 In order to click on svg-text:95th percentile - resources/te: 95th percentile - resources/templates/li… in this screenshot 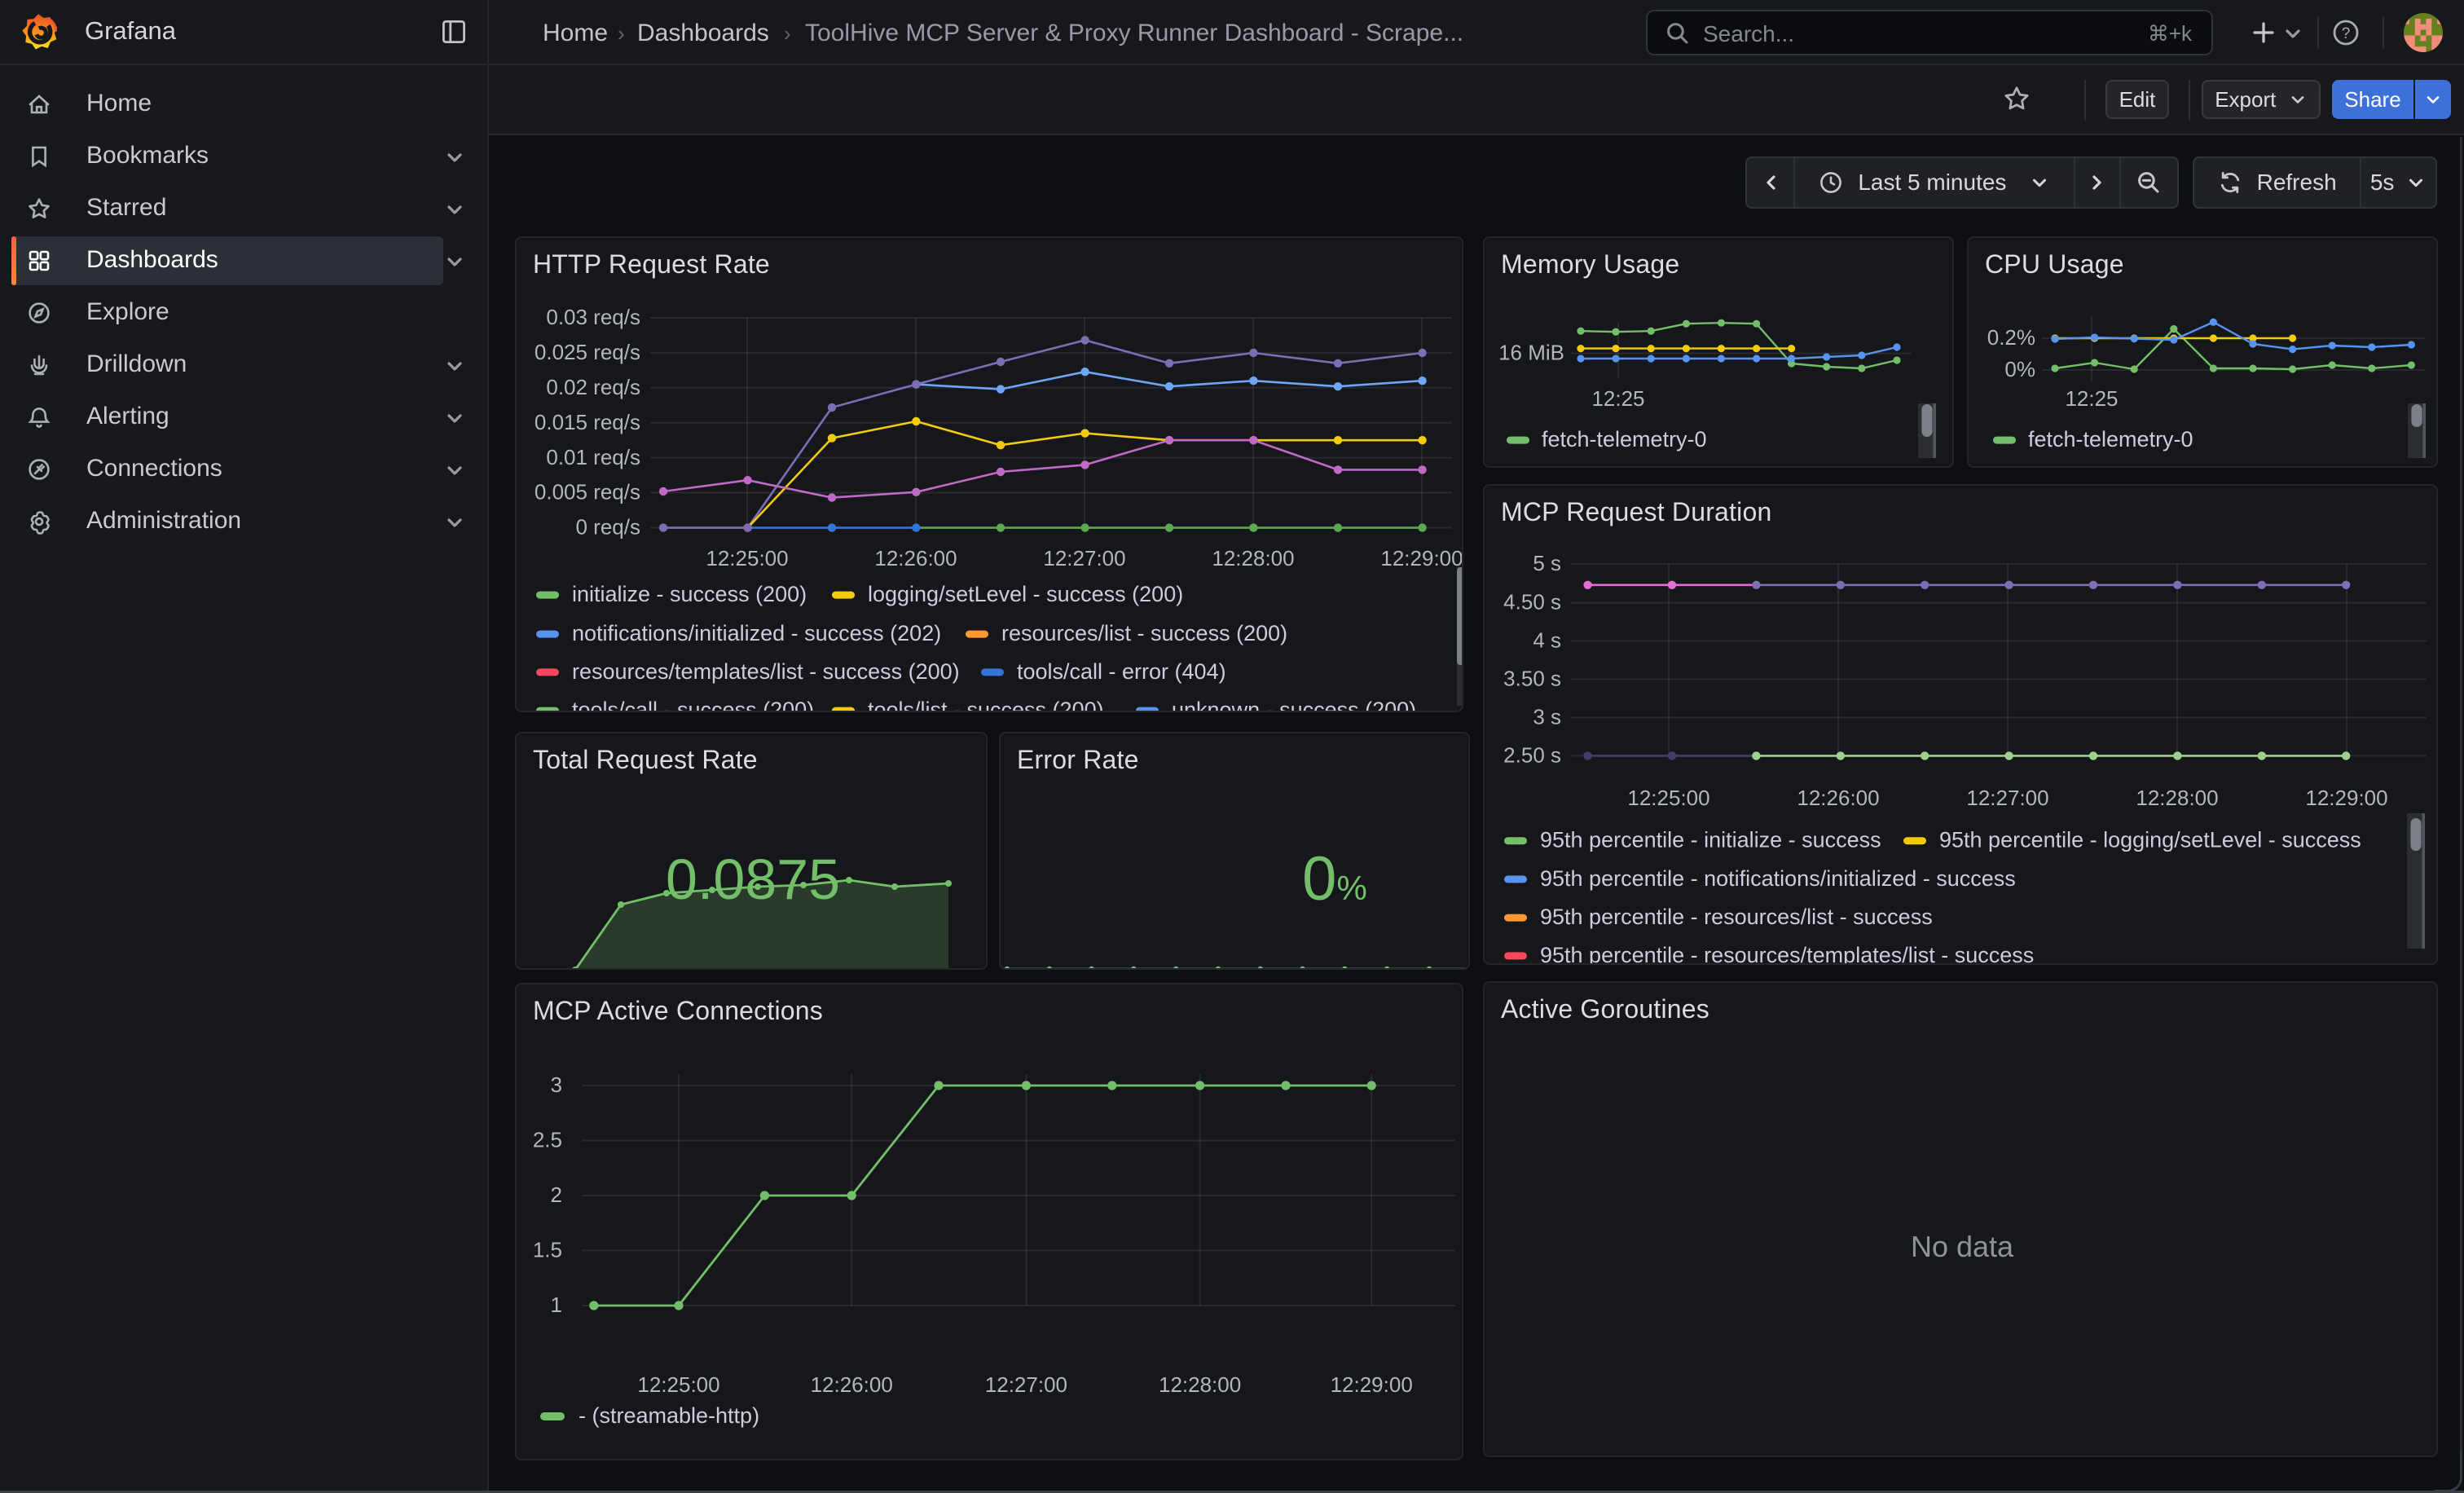, I will do `click(1787, 954)`.